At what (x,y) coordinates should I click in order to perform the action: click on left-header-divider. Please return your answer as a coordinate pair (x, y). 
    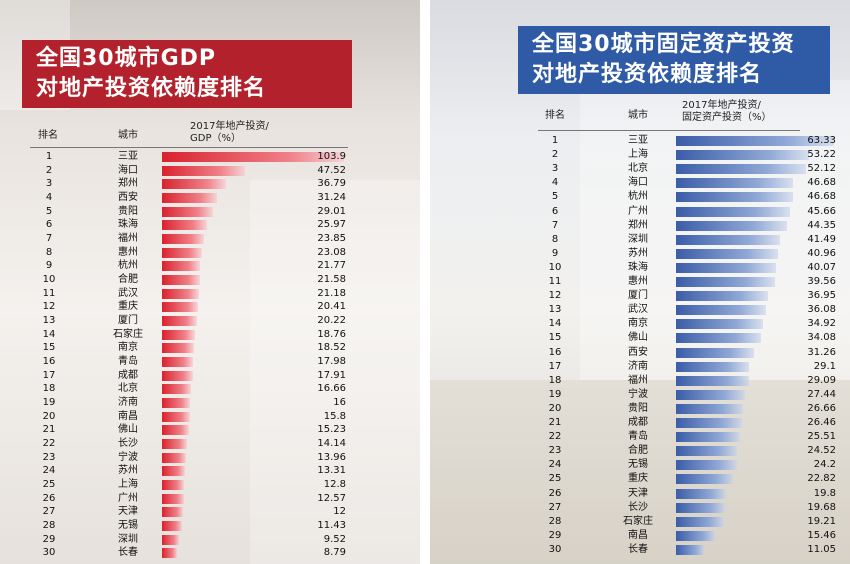
    Looking at the image, I should click on (189, 147).